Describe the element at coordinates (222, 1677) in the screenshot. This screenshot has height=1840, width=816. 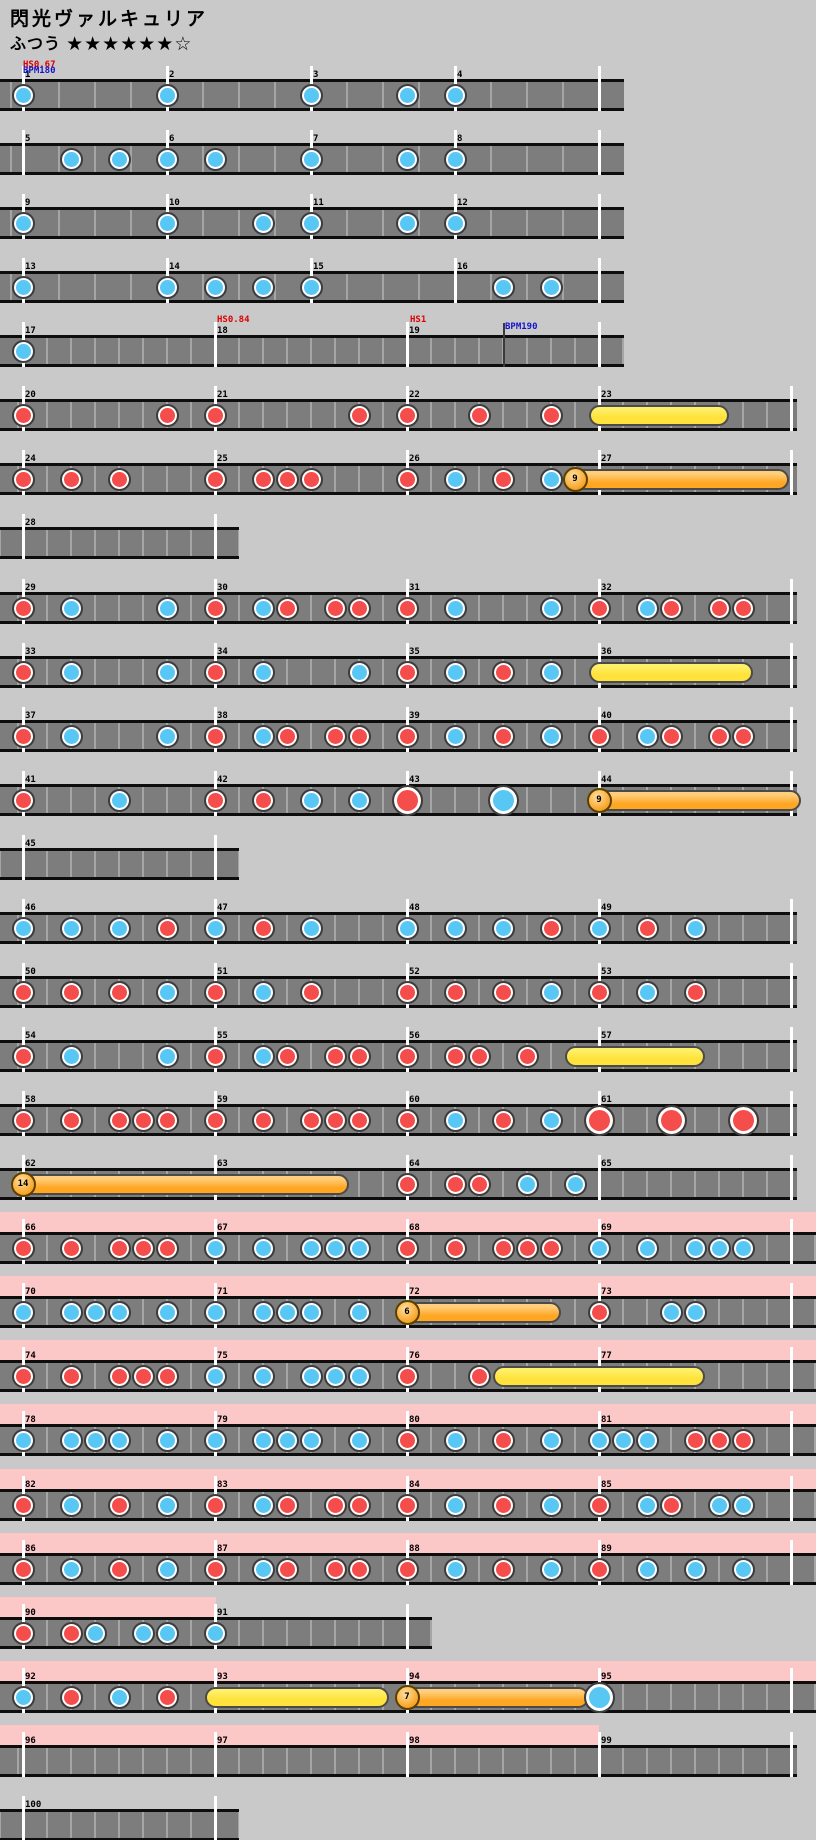
I see `measure-number: 93` at that location.